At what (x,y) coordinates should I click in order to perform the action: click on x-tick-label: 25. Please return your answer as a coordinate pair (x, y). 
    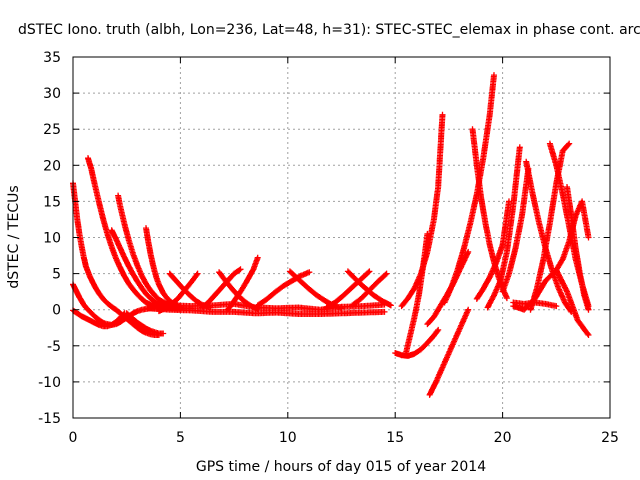
    Looking at the image, I should click on (610, 438).